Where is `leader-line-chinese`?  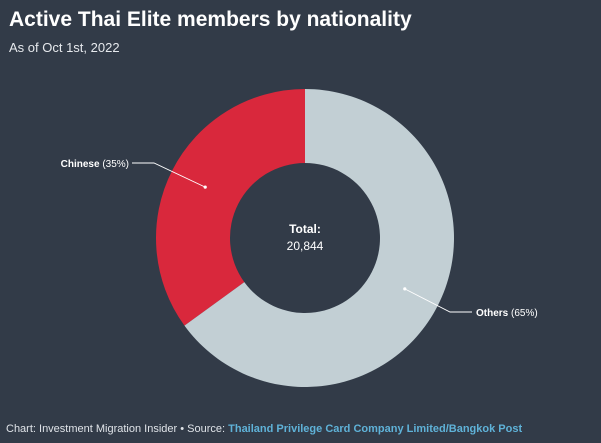
leader-line-chinese is located at coordinates (169, 175).